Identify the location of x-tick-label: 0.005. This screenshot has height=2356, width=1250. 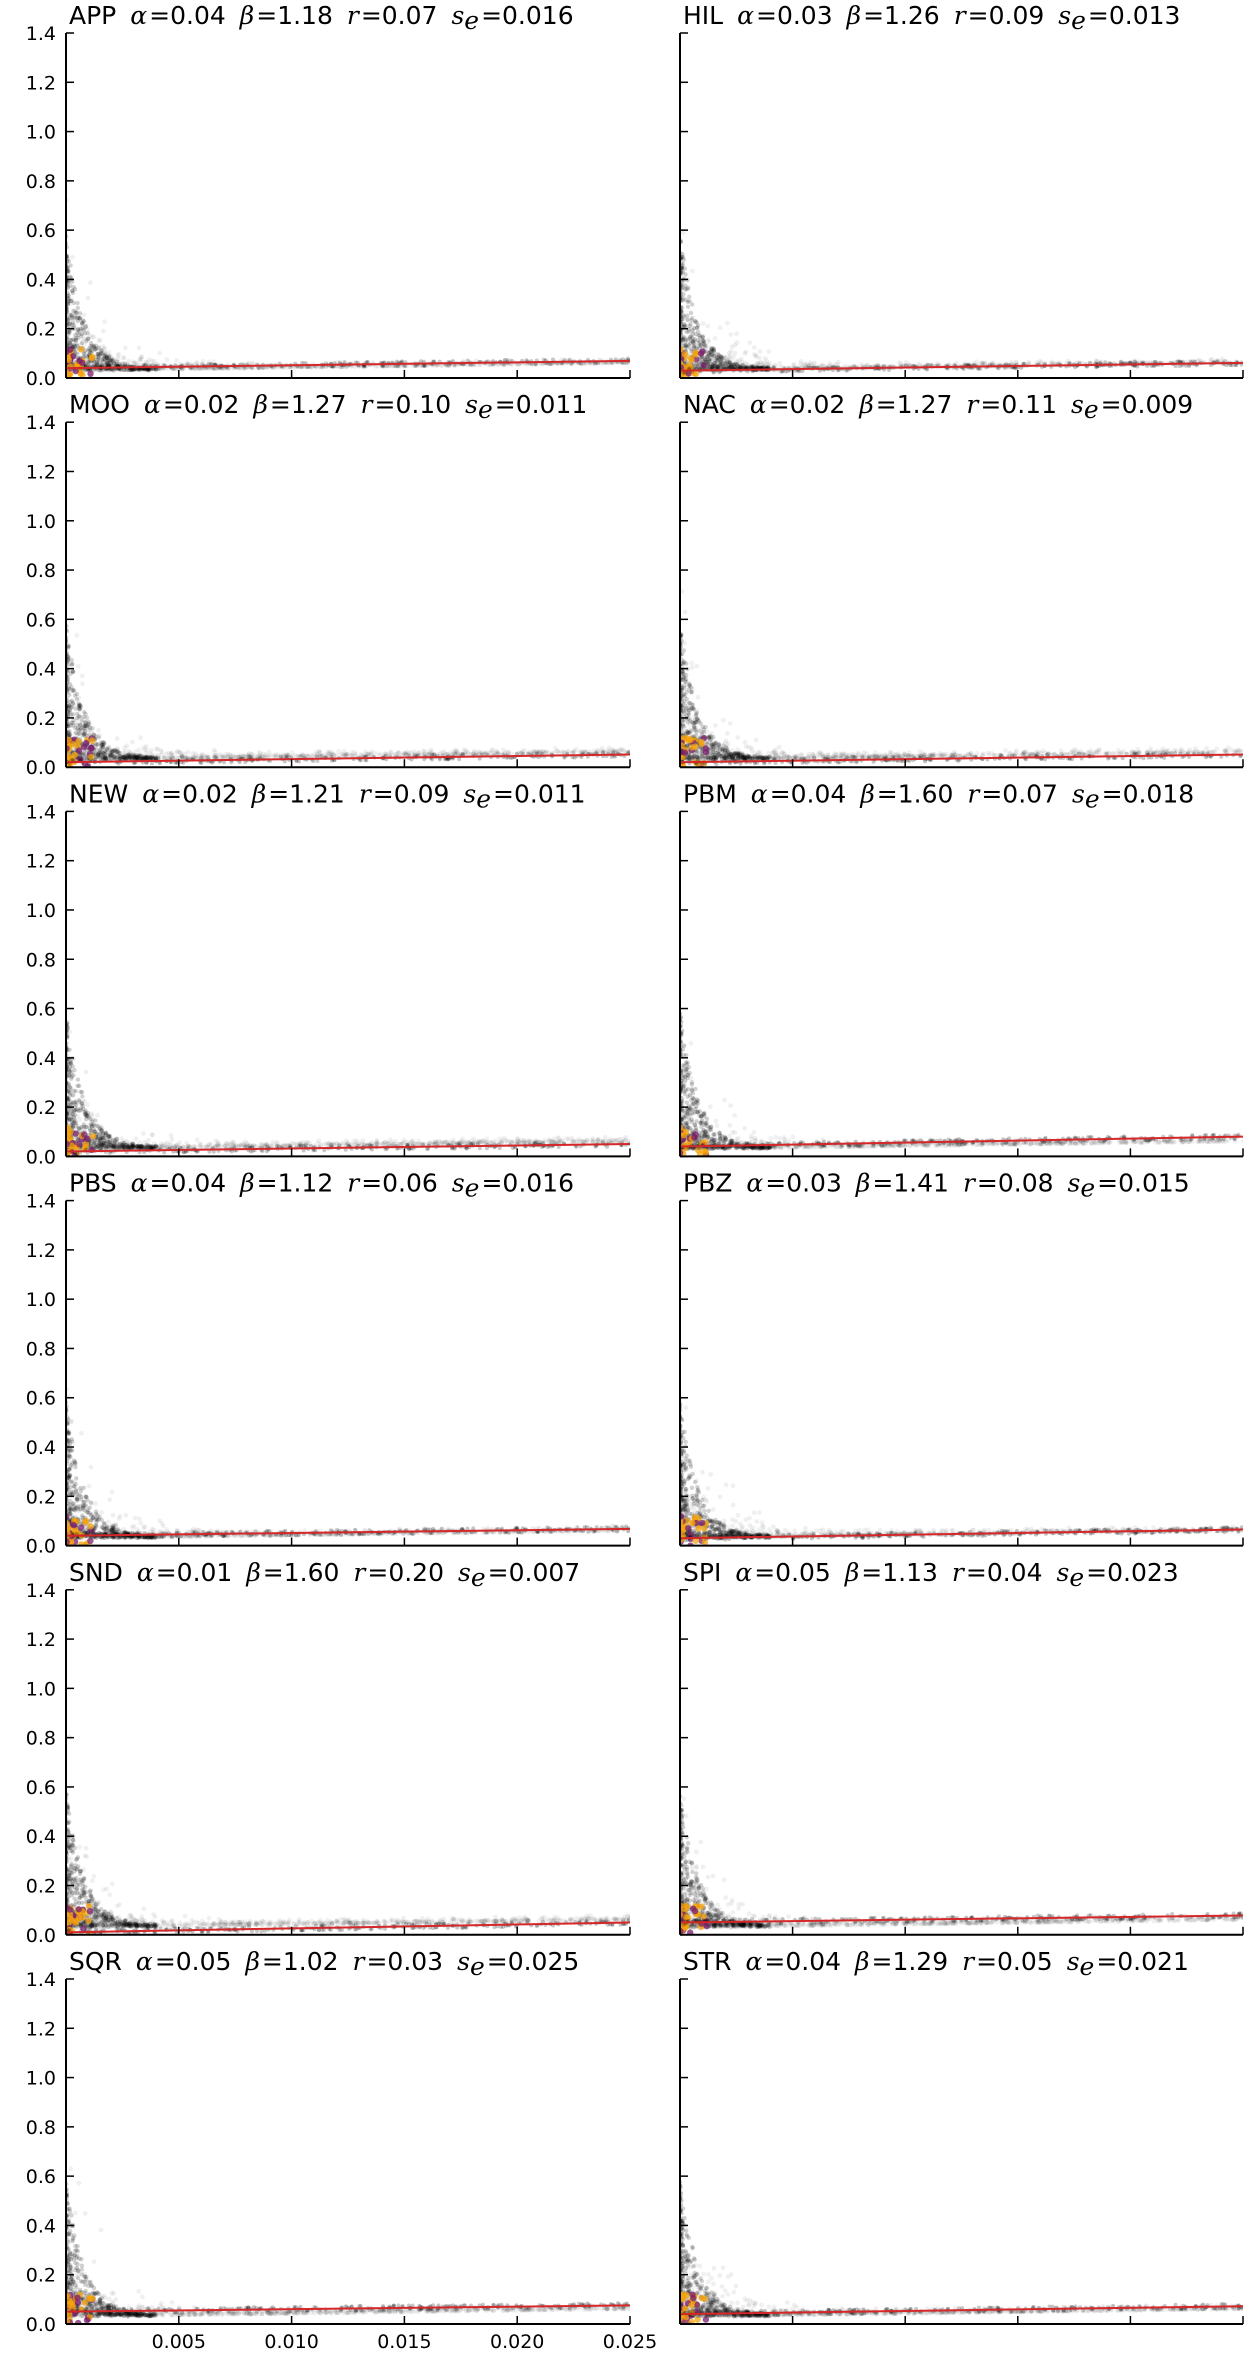
(179, 2342).